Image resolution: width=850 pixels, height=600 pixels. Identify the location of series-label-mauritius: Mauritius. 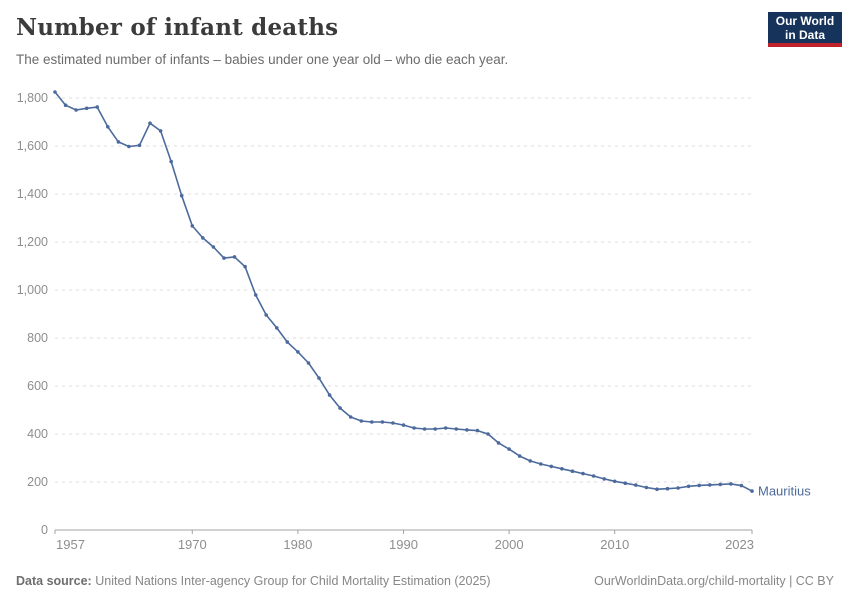
(784, 491).